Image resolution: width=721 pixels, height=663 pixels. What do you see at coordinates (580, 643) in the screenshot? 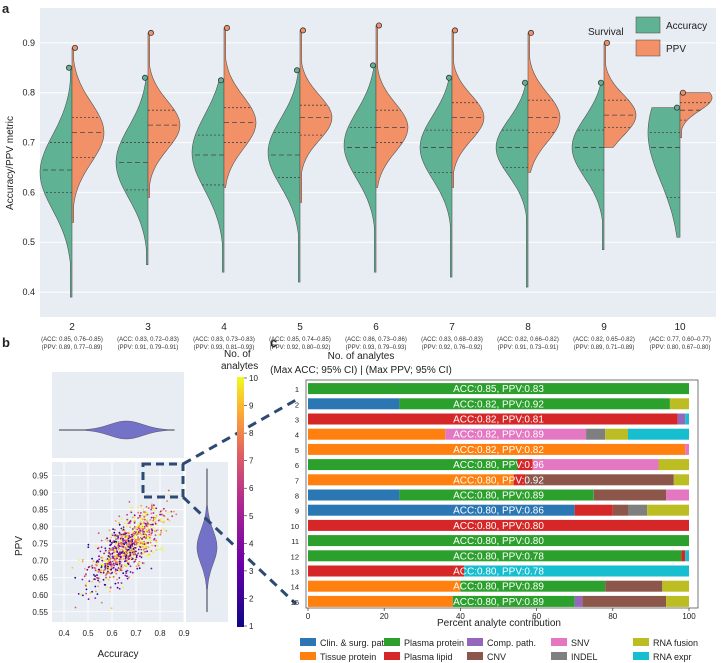
I see `bar-legend-entry: SNV` at bounding box center [580, 643].